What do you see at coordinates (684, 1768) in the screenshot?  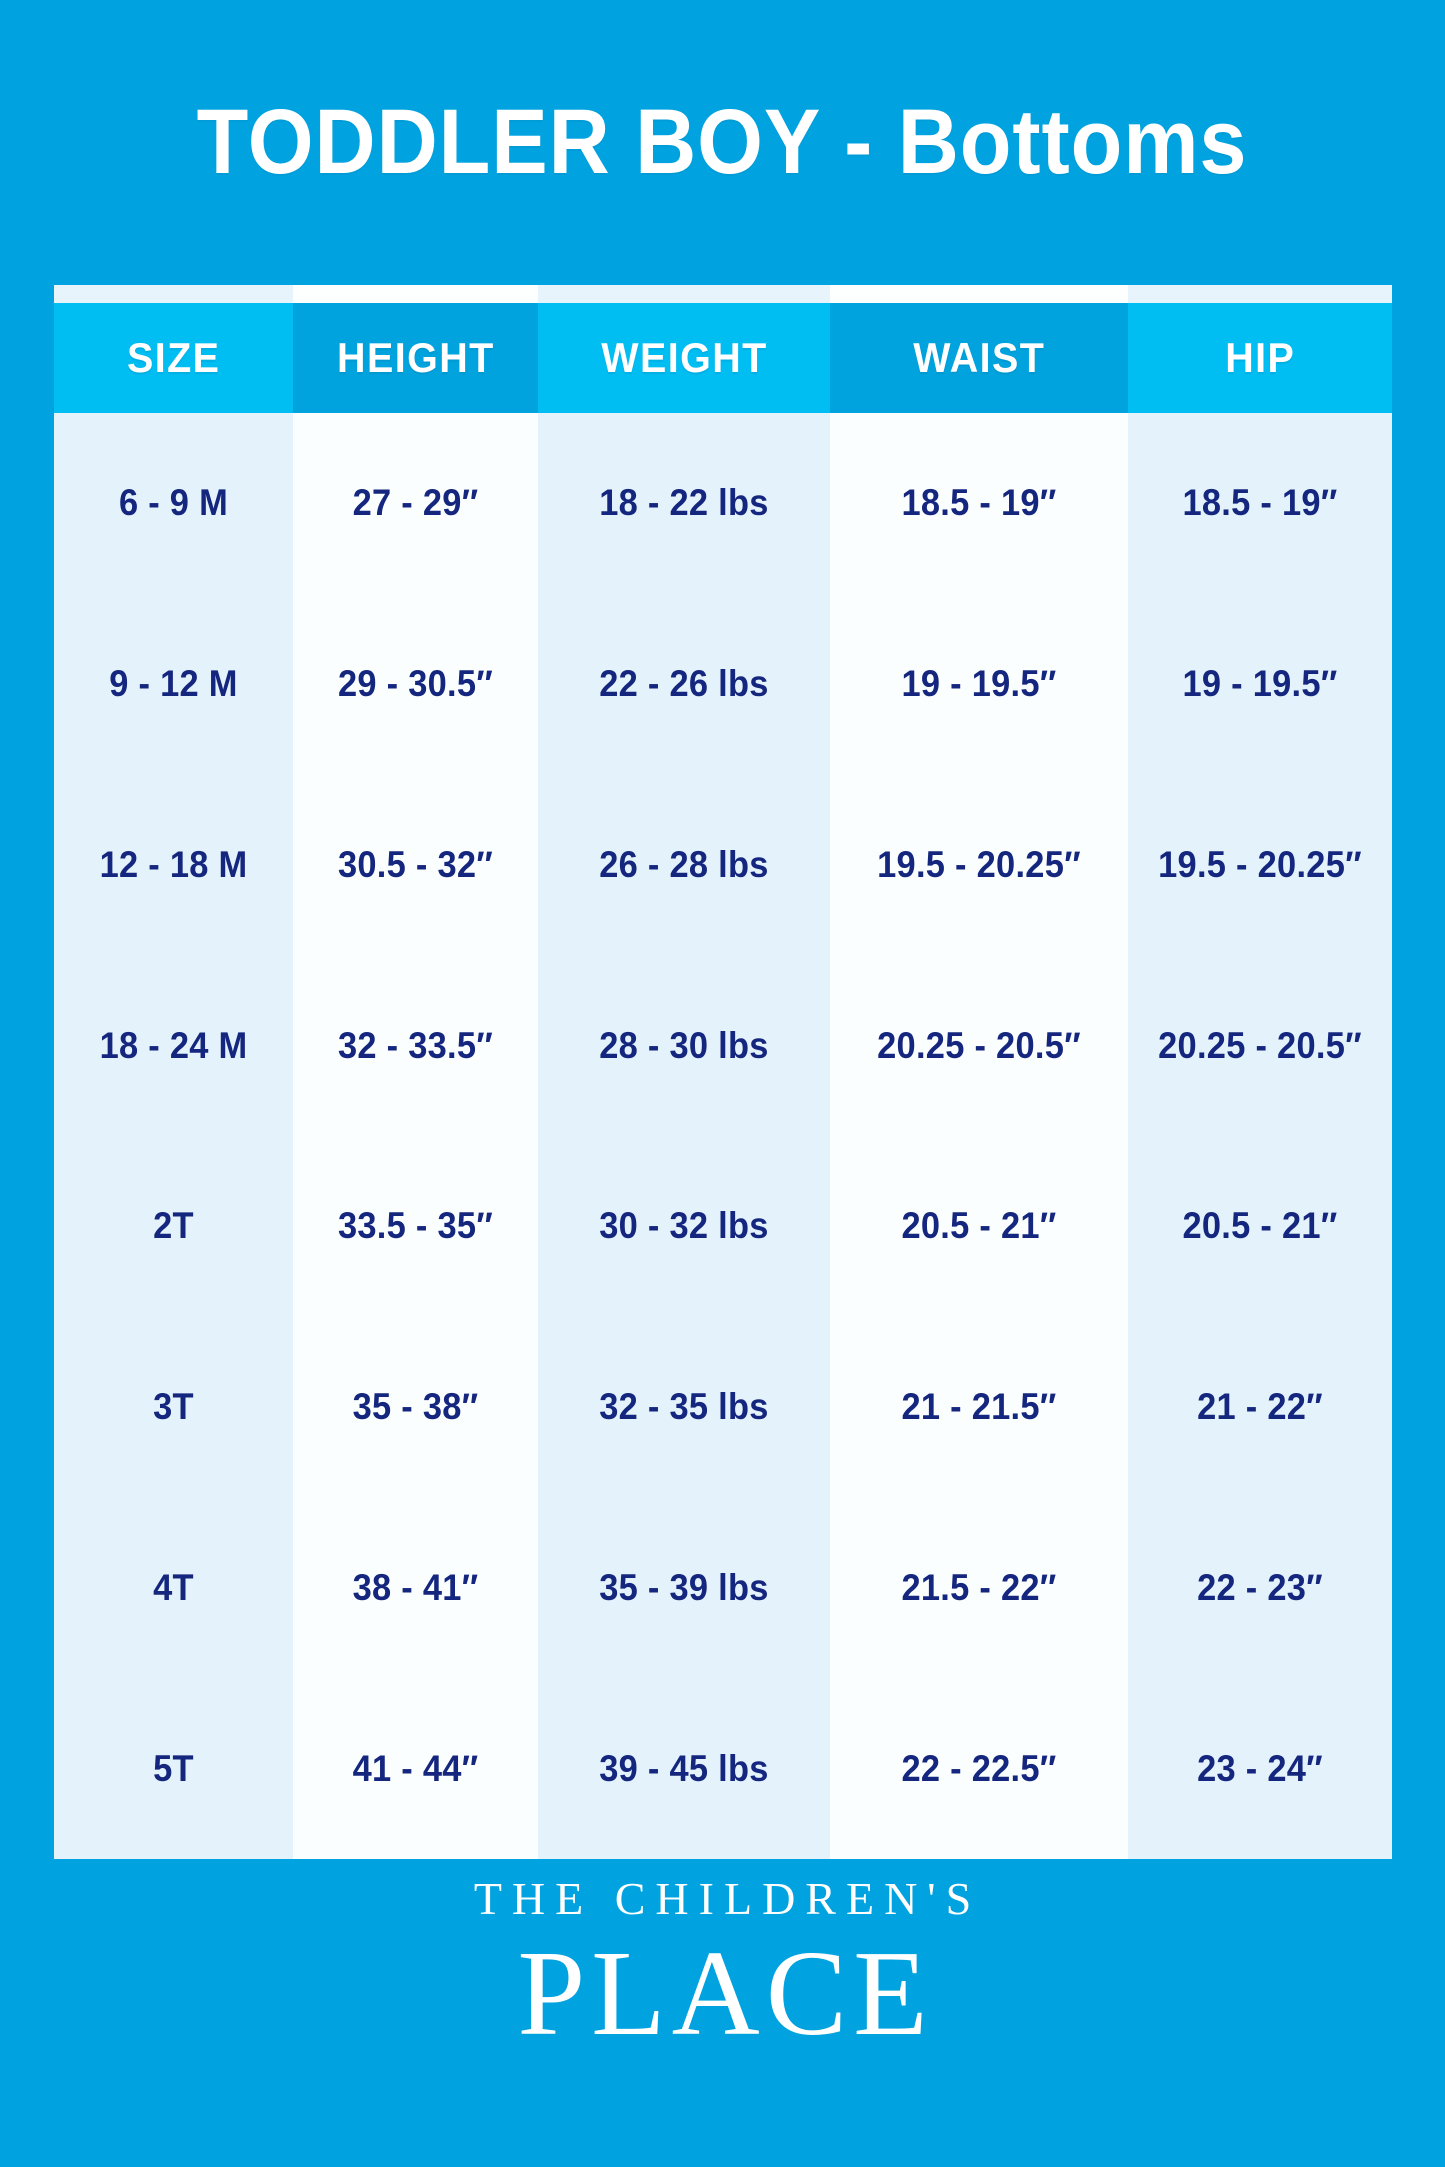 I see `table-cell: 39 - 45 lbs` at bounding box center [684, 1768].